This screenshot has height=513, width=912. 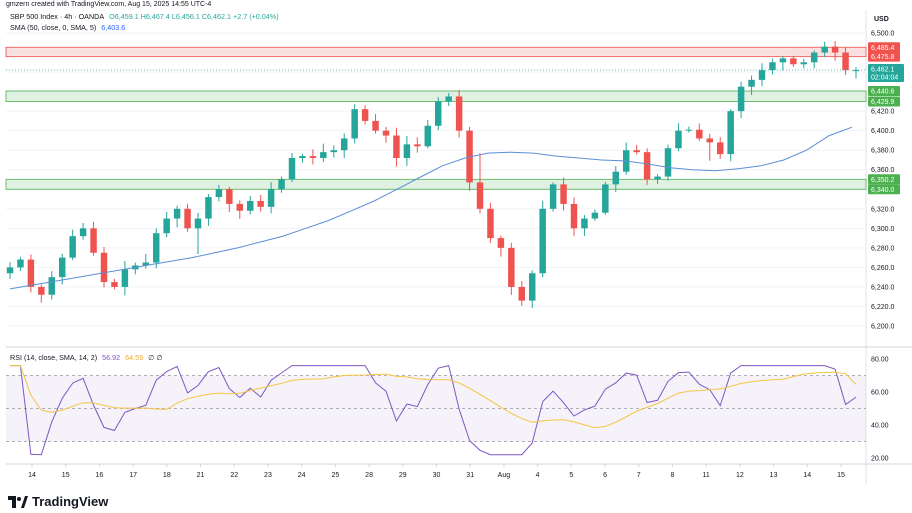 What do you see at coordinates (111, 357) in the screenshot?
I see `rsi-value: 56.92` at bounding box center [111, 357].